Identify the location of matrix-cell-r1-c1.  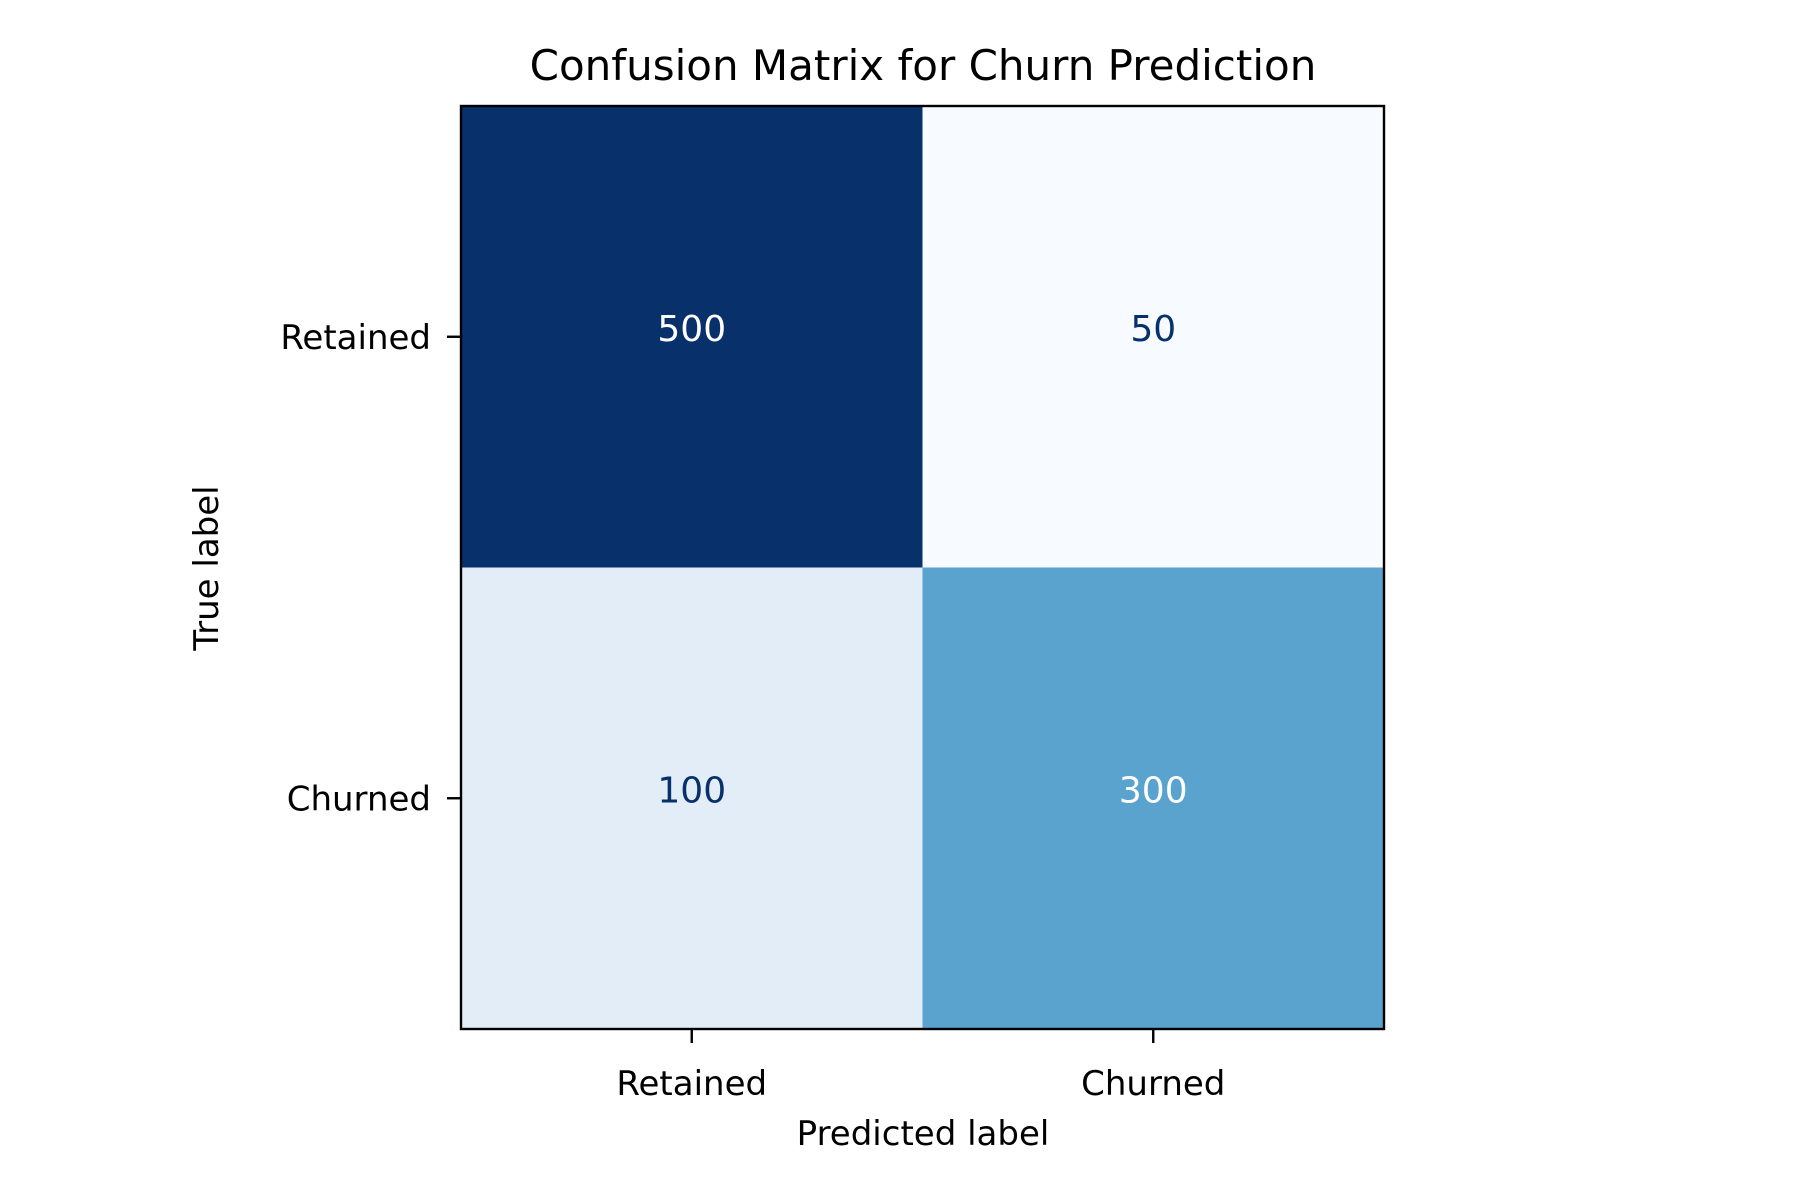
(1153, 798).